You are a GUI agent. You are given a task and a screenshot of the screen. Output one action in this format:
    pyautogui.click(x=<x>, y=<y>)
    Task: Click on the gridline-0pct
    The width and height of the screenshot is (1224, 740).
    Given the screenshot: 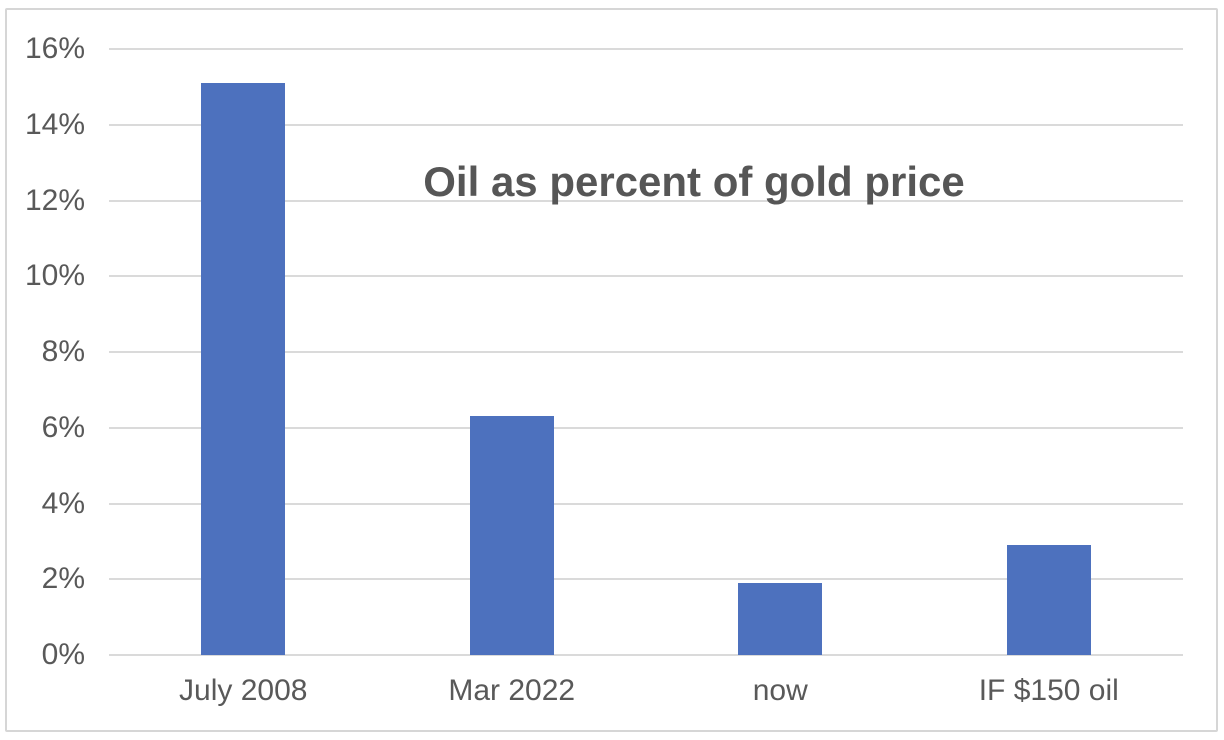 What is the action you would take?
    pyautogui.click(x=646, y=655)
    